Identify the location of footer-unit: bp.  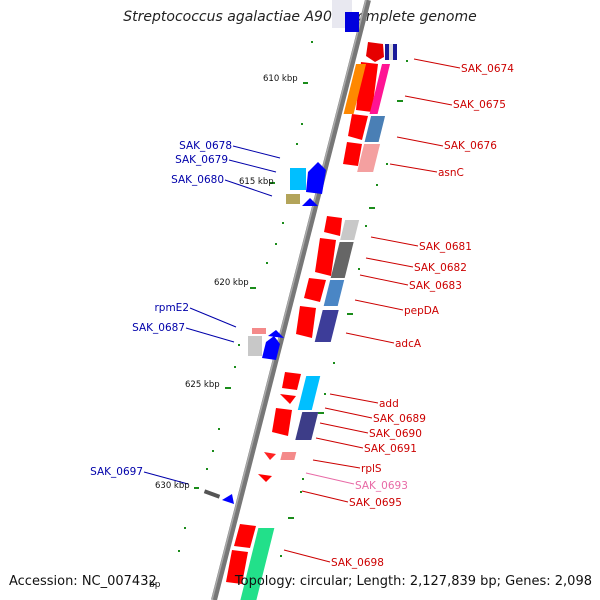
(155, 585).